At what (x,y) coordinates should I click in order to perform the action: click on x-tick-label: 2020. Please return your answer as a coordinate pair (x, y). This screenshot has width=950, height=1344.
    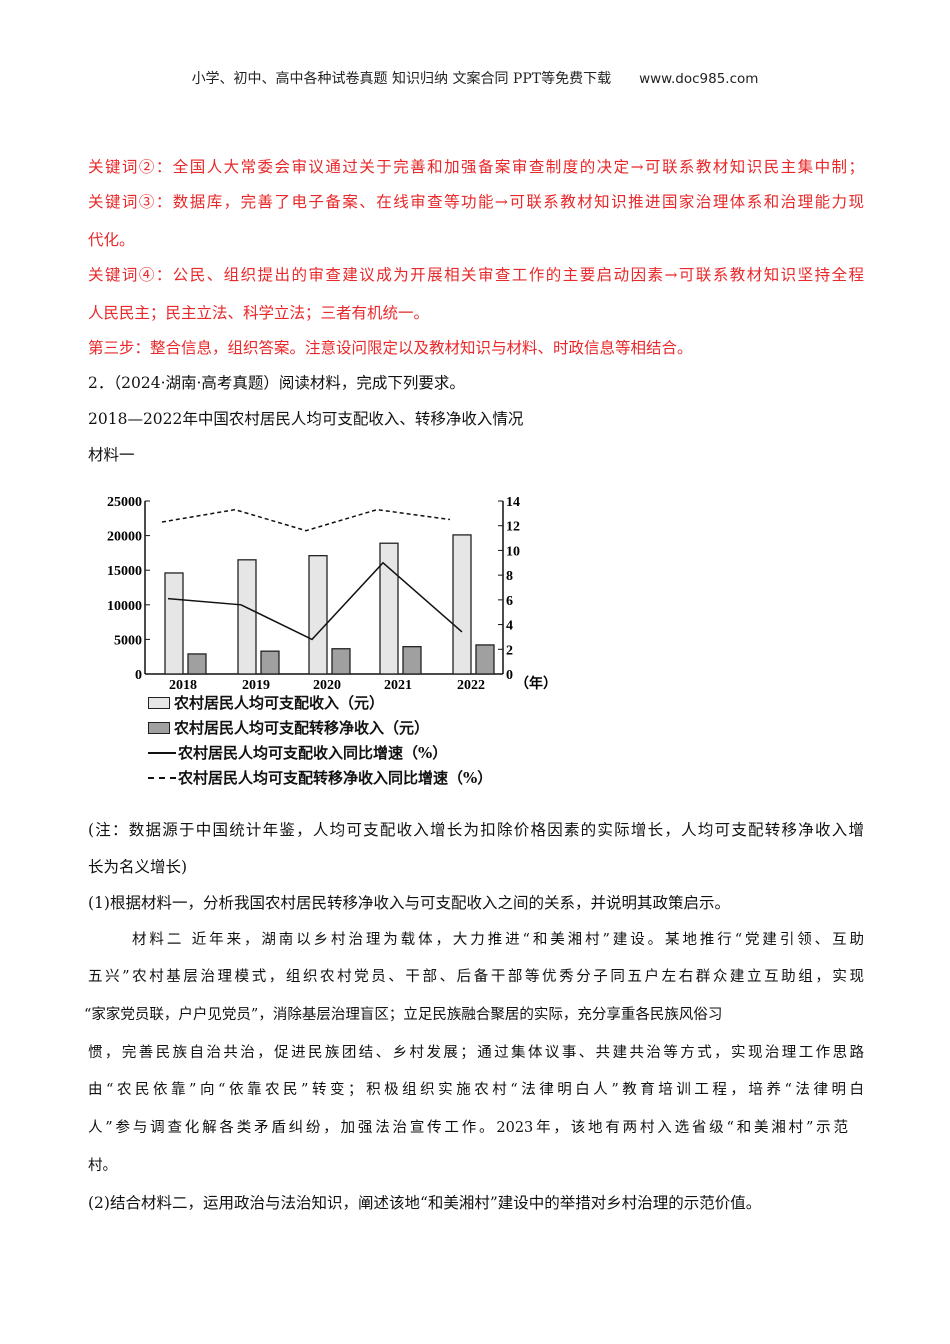
    Looking at the image, I should click on (327, 685).